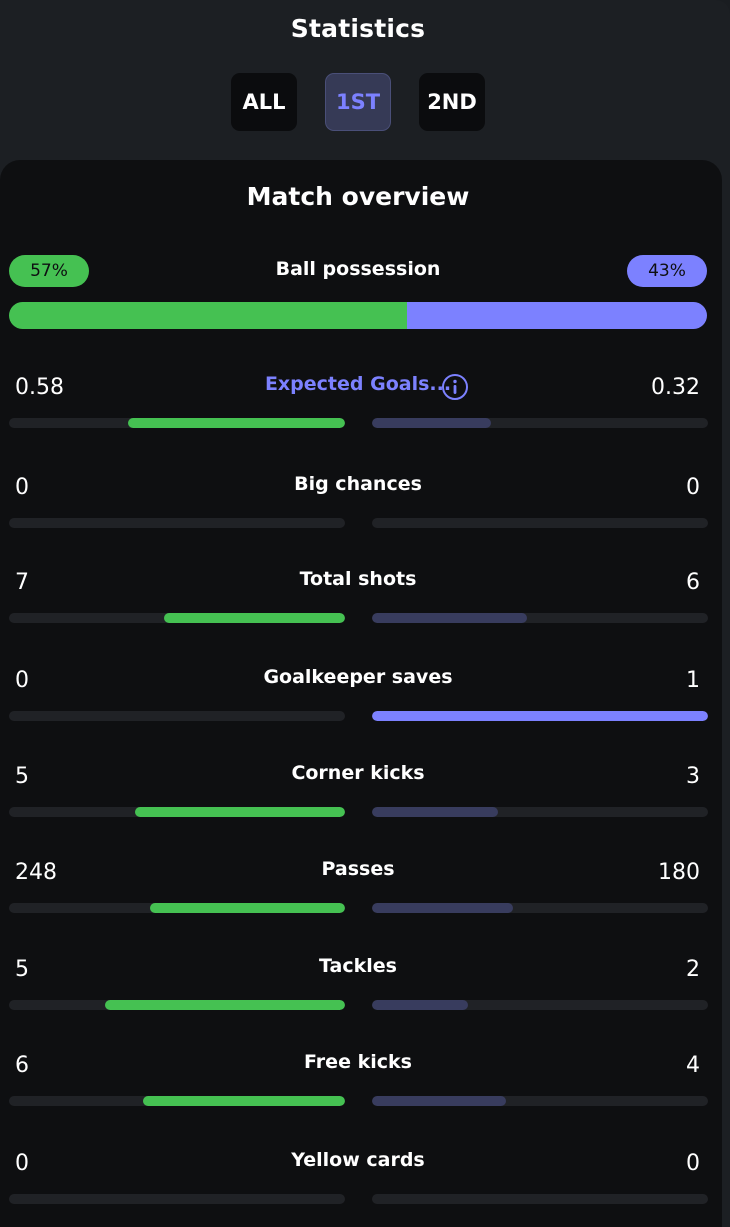 The height and width of the screenshot is (1227, 730). I want to click on tab-all: ALL, so click(264, 102).